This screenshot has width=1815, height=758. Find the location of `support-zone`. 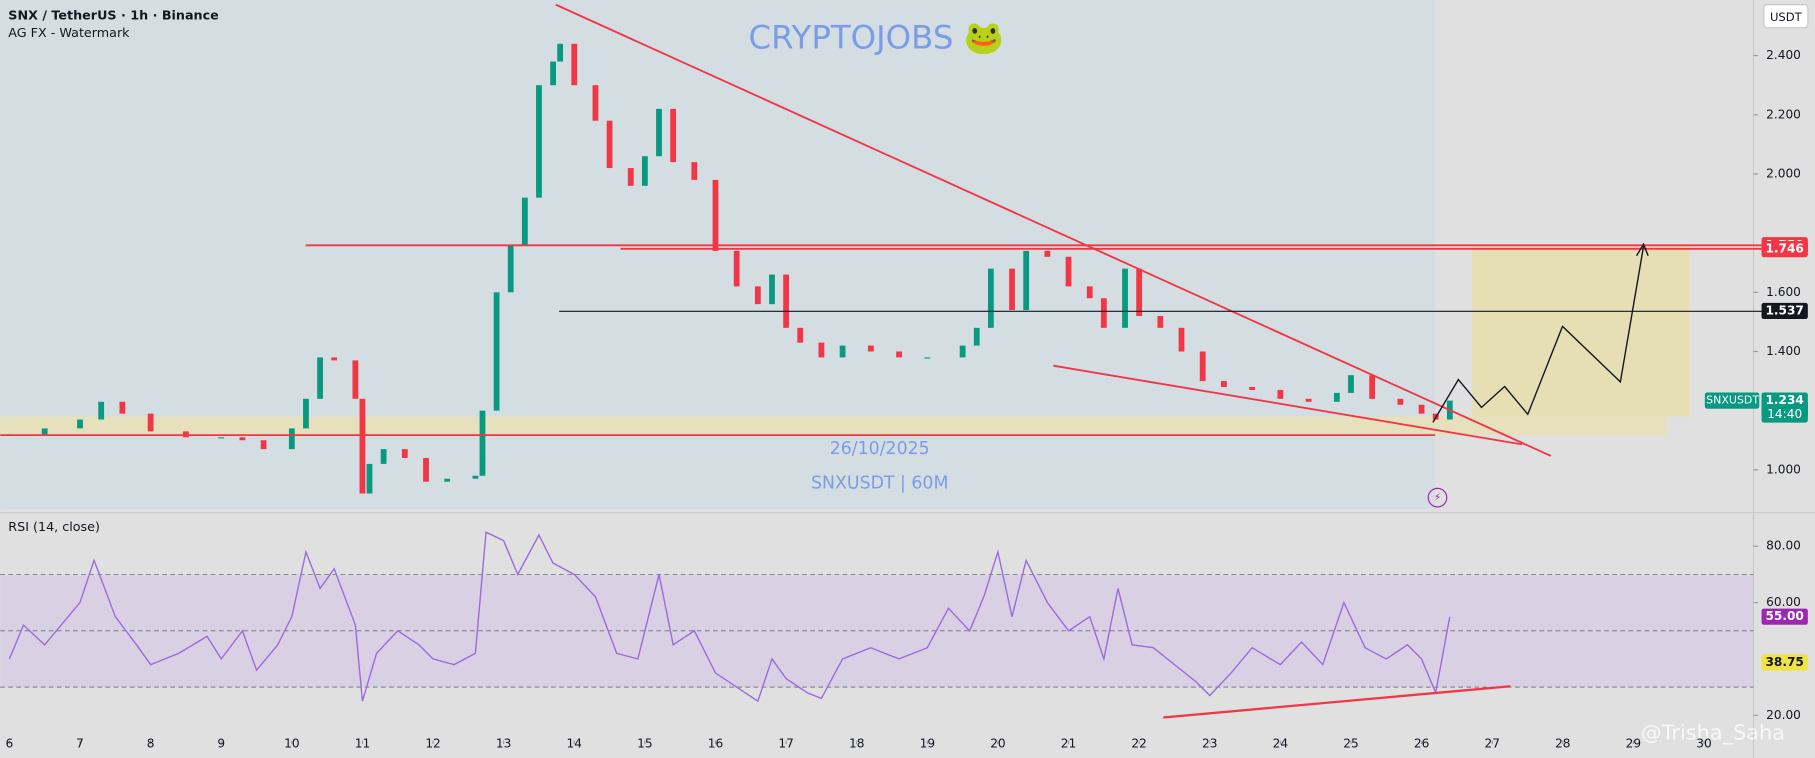

support-zone is located at coordinates (833, 426).